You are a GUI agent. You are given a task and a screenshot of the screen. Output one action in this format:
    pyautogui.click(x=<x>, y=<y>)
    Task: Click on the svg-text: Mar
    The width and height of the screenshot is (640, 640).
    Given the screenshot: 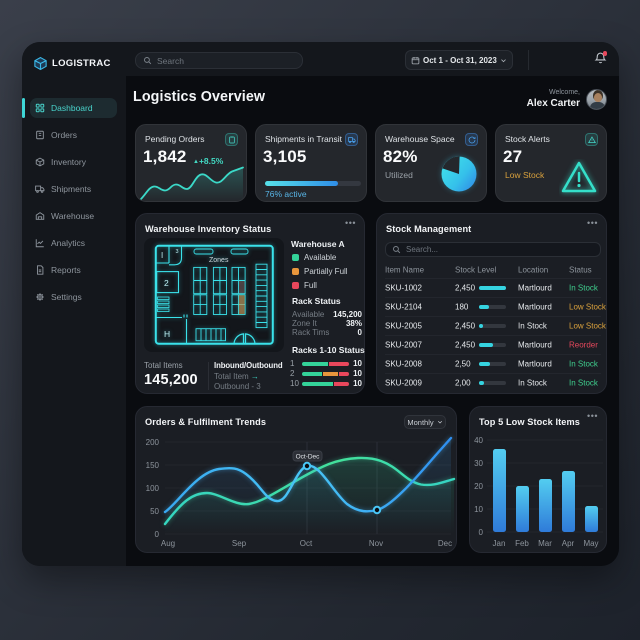 What is the action you would take?
    pyautogui.click(x=545, y=543)
    